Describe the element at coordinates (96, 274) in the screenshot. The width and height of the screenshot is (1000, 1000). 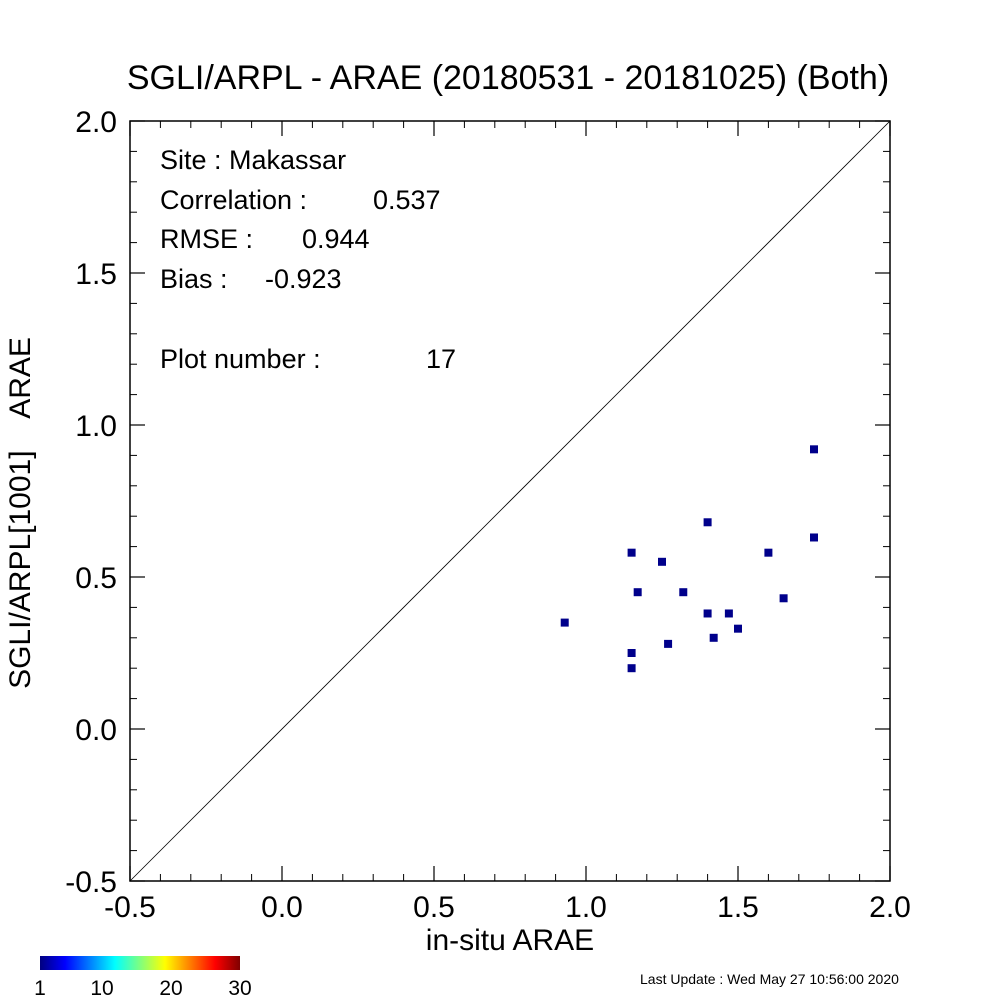
I see `y-tick-label: 1.5` at that location.